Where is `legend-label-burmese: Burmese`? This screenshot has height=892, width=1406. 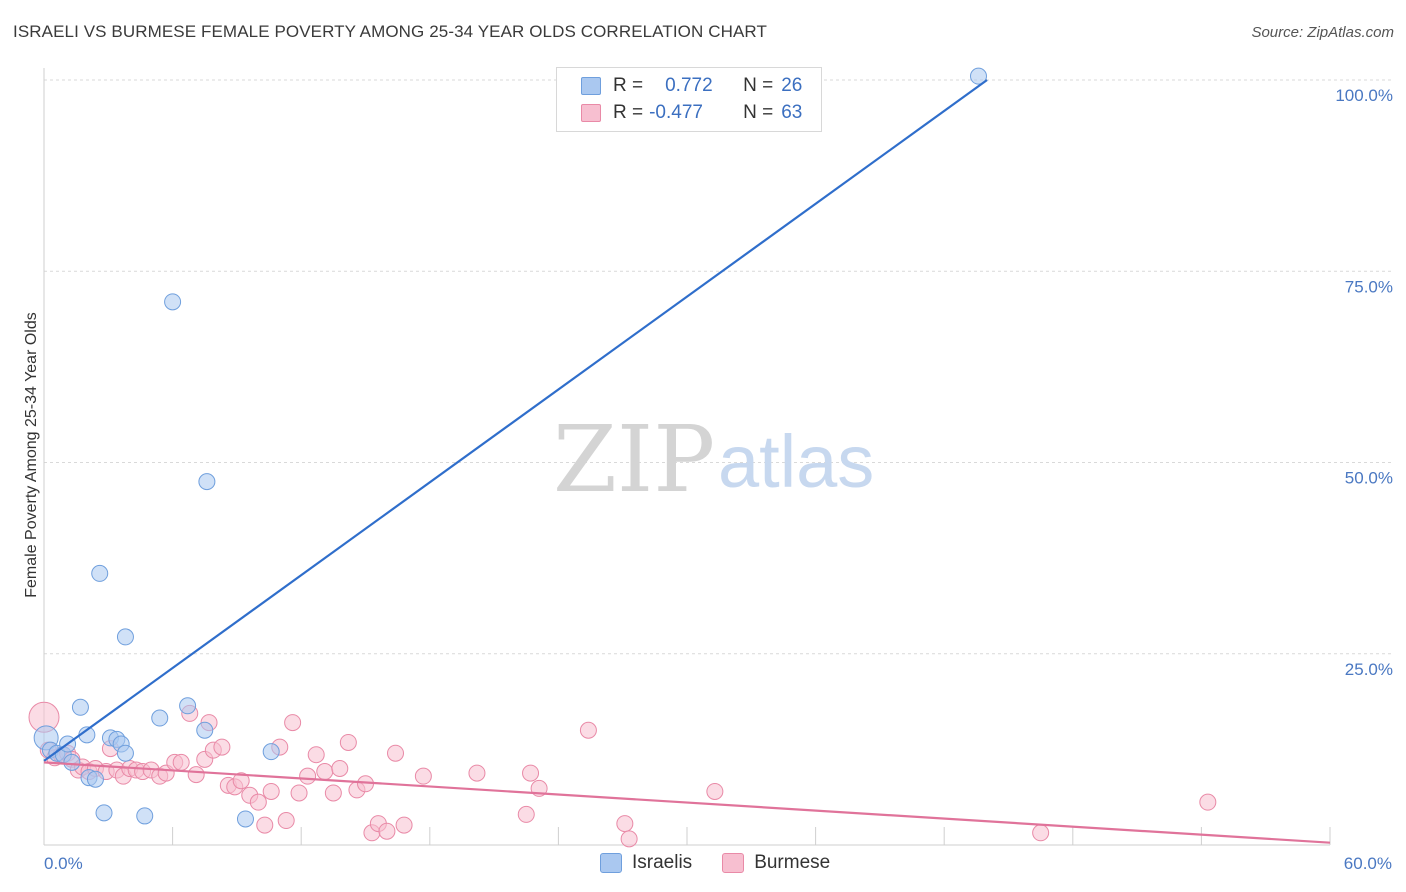 legend-label-burmese: Burmese is located at coordinates (792, 862).